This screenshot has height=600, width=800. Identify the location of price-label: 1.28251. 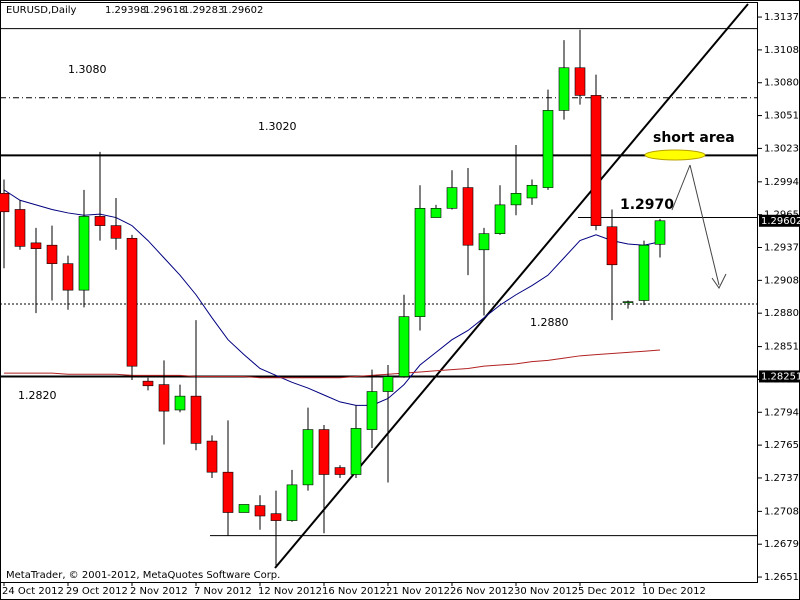
(780, 376).